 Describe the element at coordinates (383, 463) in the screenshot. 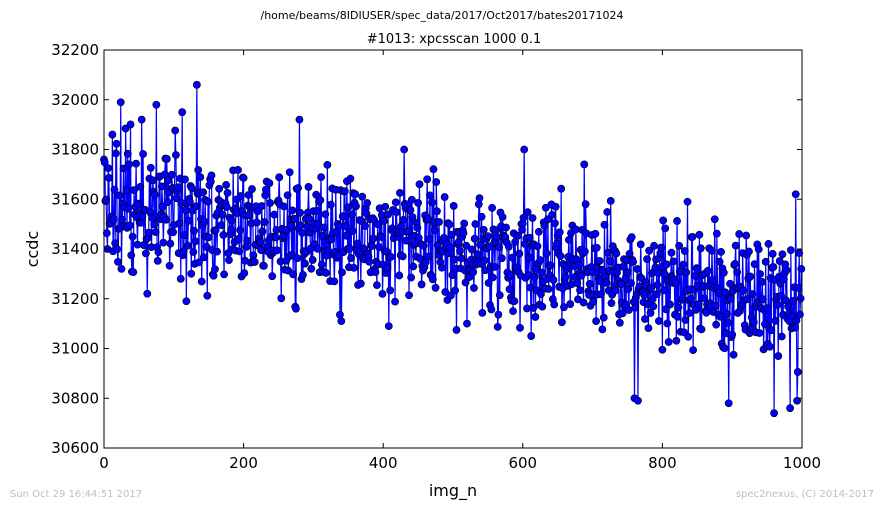

I see `x-tick-label: 400` at that location.